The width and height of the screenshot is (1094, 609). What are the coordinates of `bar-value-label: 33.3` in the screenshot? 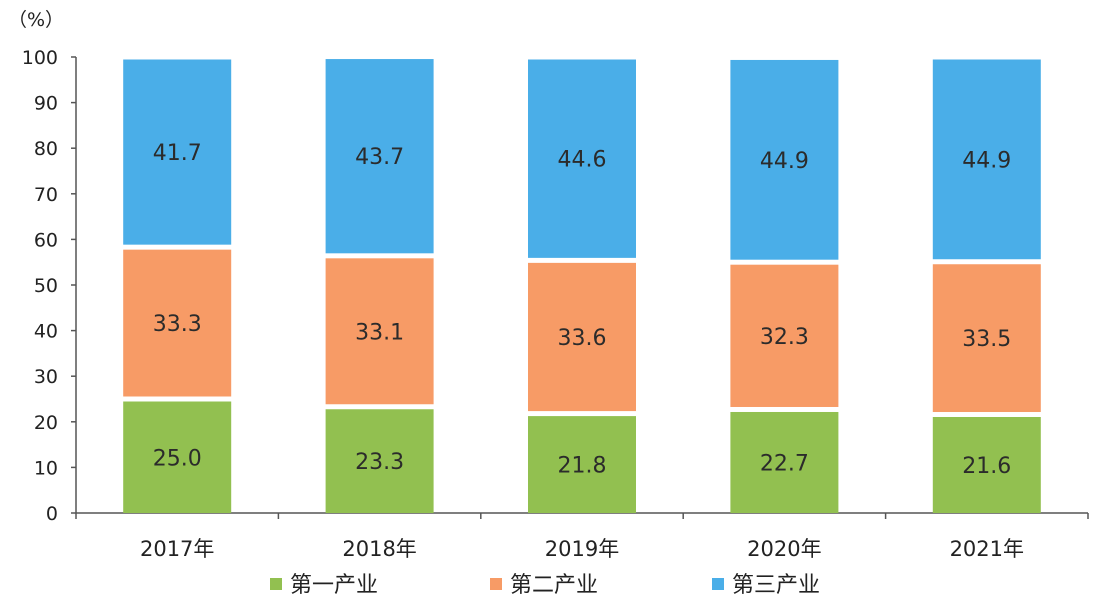 It's located at (177, 324).